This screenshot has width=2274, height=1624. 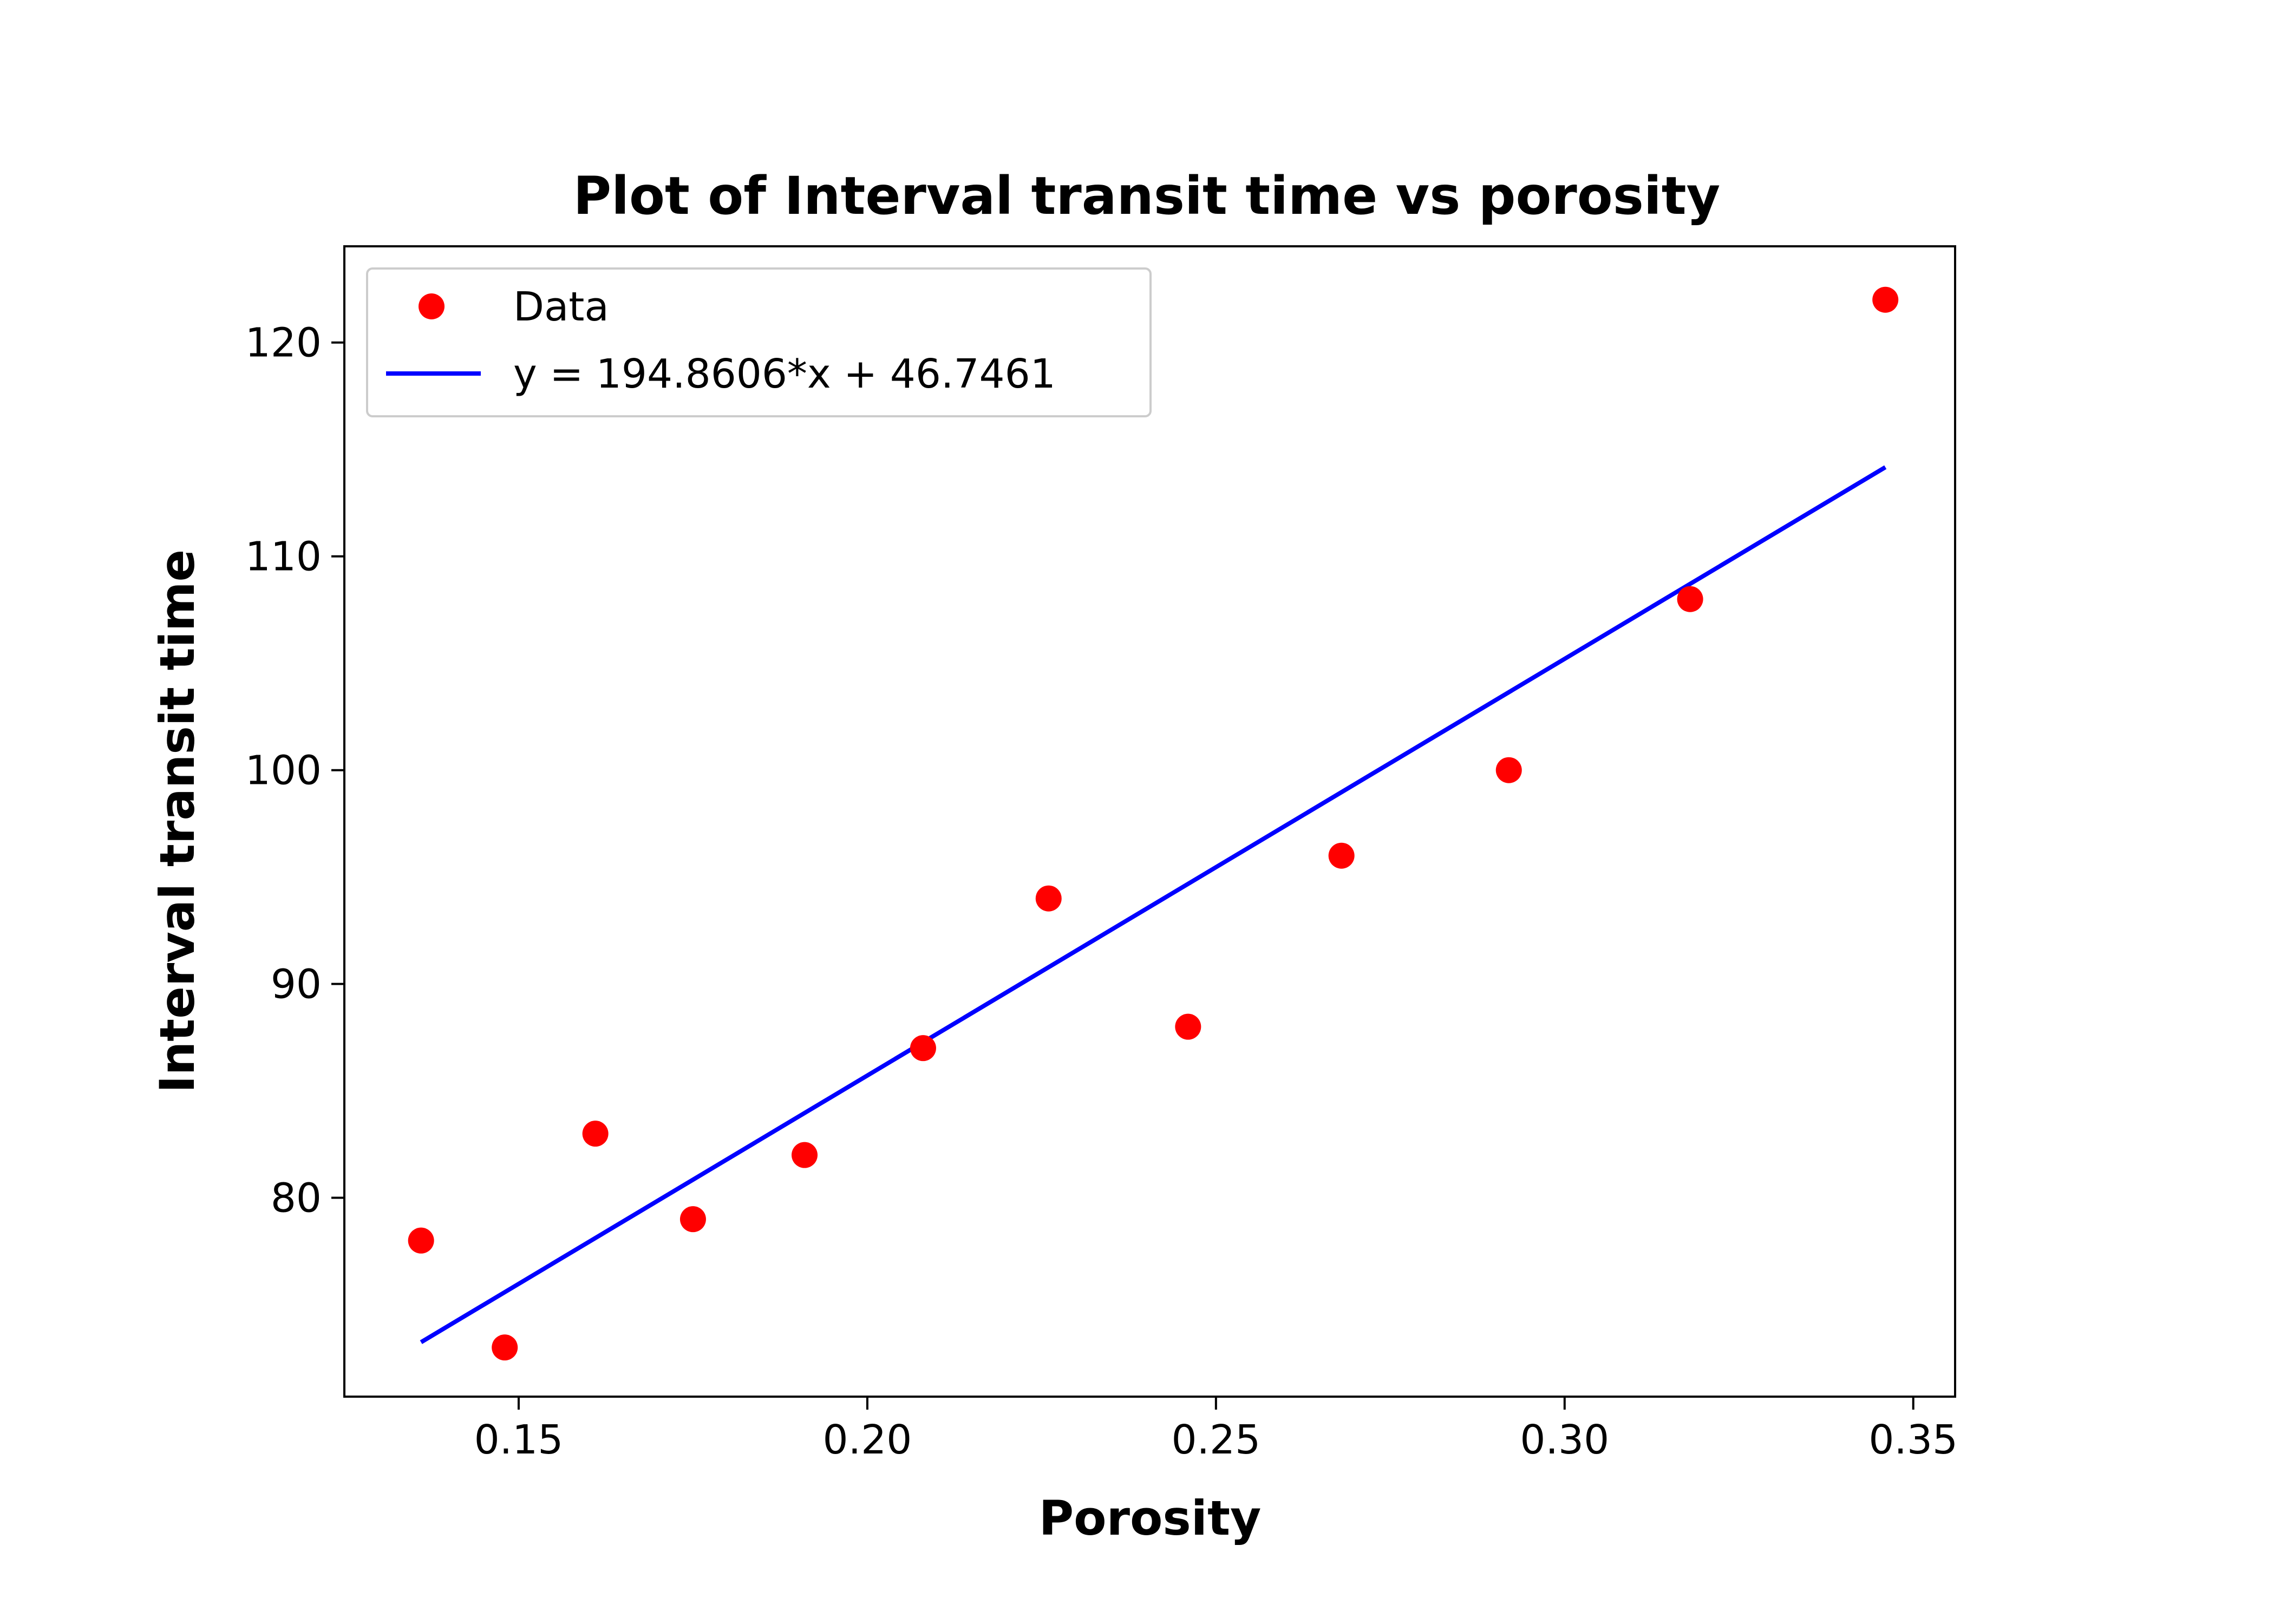 I want to click on x-tick-label: 0.15, so click(x=519, y=1440).